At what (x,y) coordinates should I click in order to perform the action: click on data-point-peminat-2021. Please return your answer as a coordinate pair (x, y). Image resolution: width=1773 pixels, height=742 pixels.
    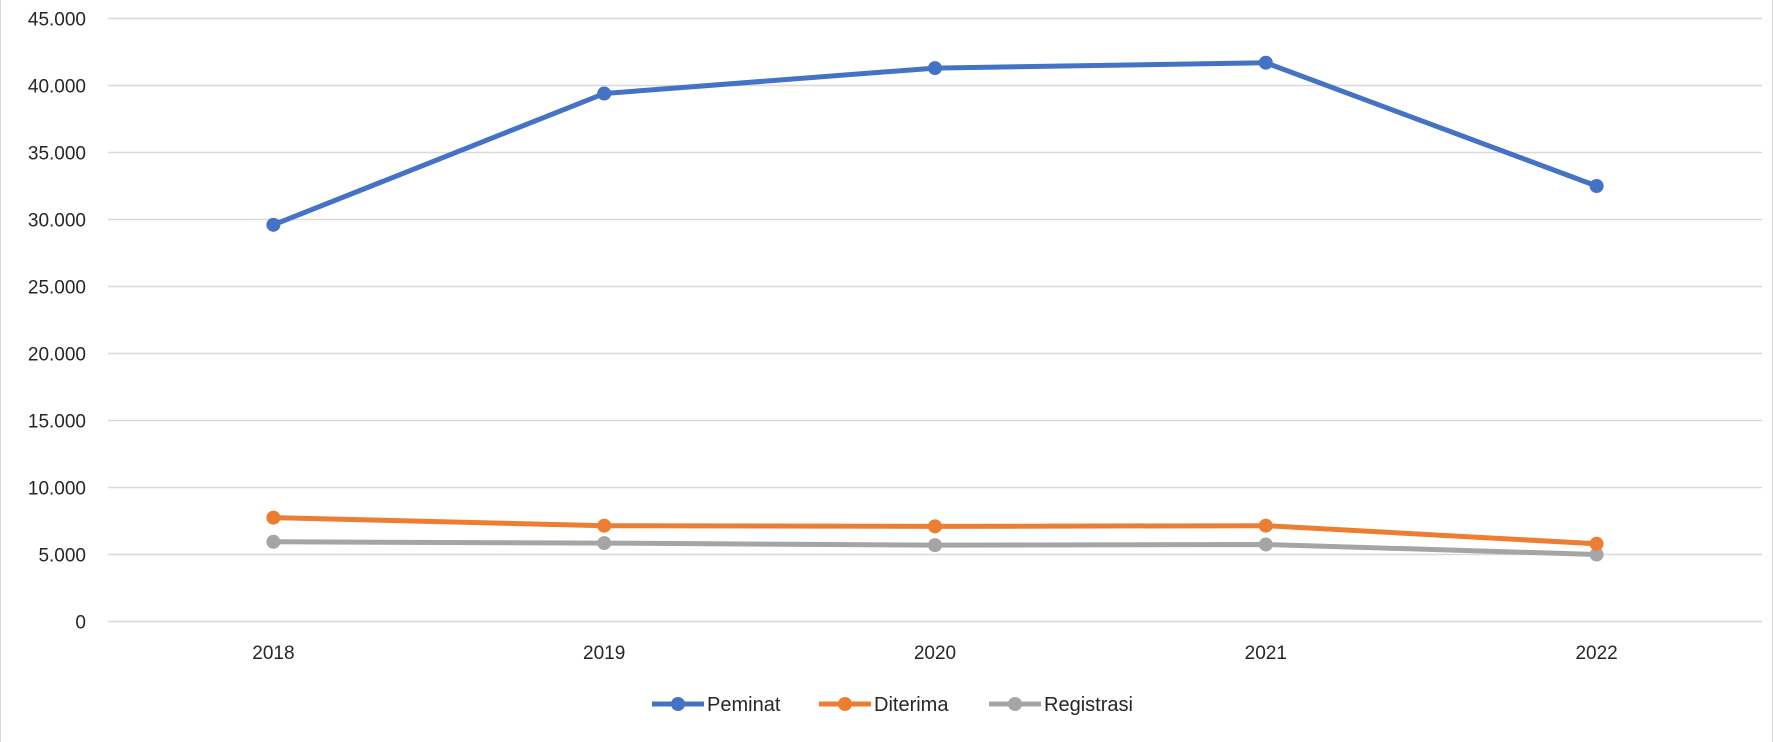
    Looking at the image, I should click on (1265, 62).